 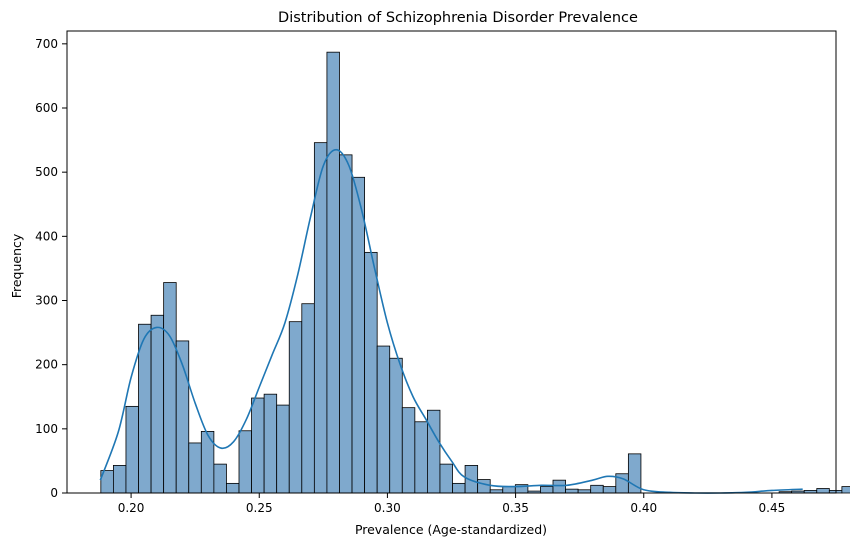 I want to click on x-tick-label: 0.45, so click(x=772, y=508).